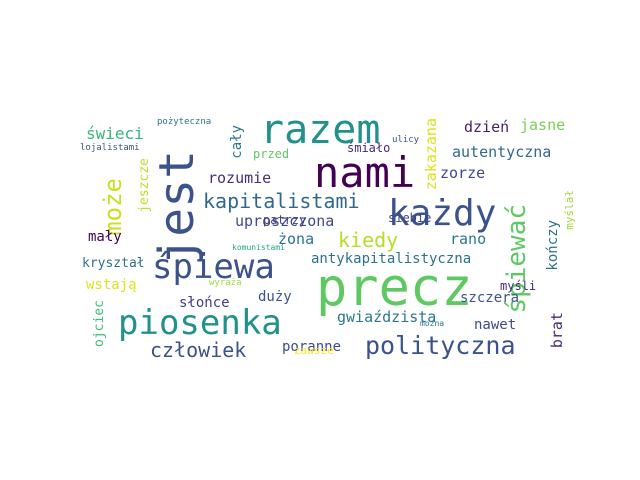 This screenshot has width=640, height=480. I want to click on word-moze: może, so click(113, 207).